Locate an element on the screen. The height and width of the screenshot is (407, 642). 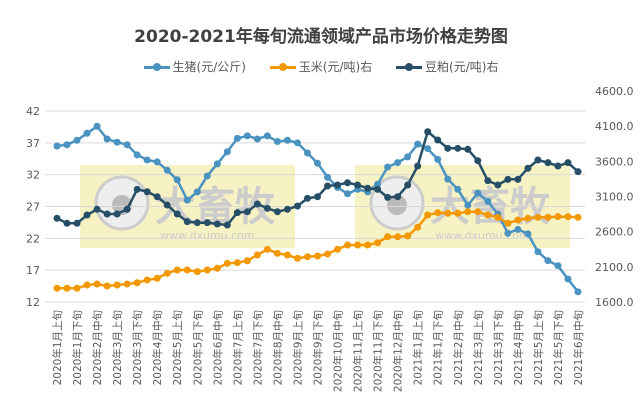
legend-label: 豆粕(元/吨)右 is located at coordinates (462, 67).